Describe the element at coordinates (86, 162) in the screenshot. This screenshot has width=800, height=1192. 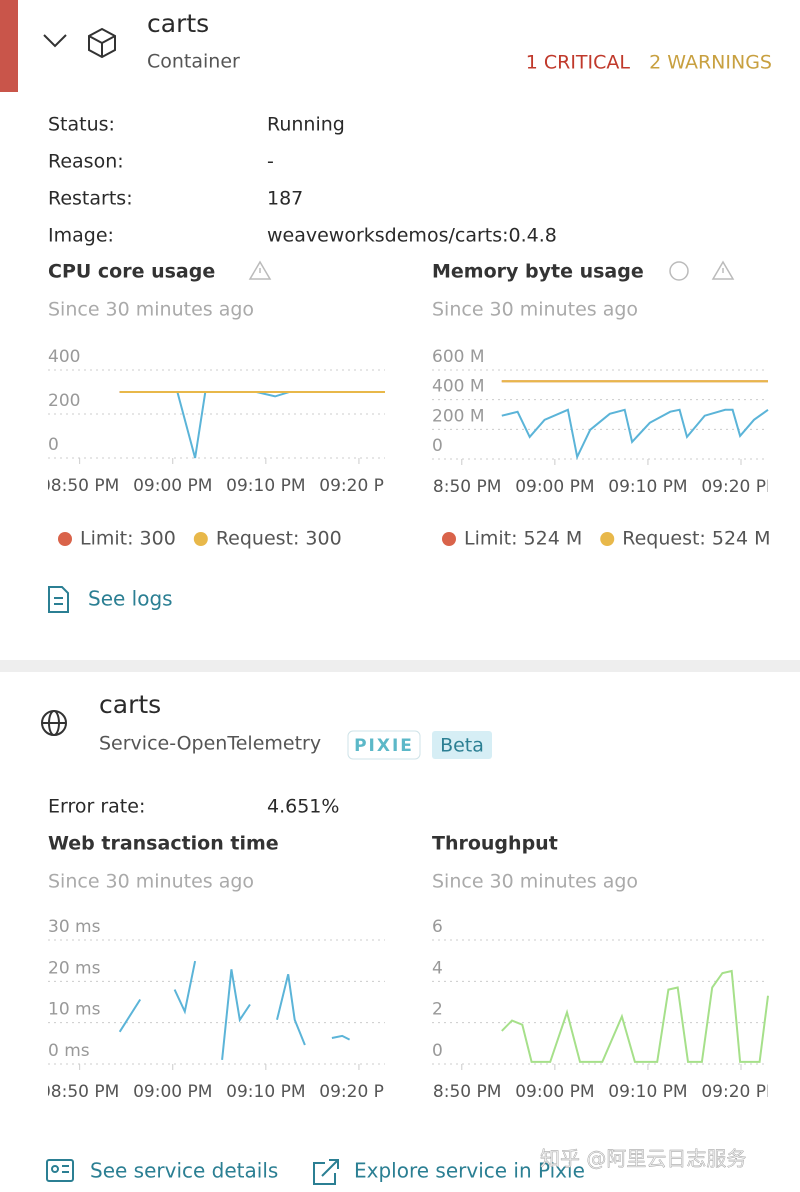
I see `field-label: Reason:` at that location.